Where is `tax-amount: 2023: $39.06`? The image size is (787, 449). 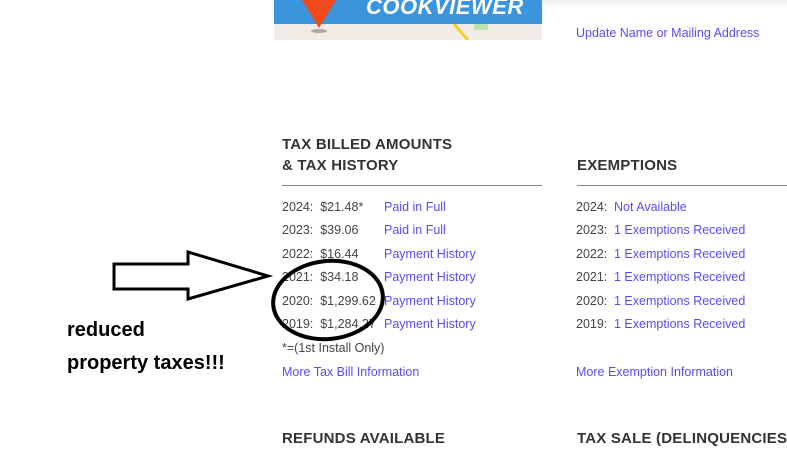 tax-amount: 2023: $39.06 is located at coordinates (320, 230).